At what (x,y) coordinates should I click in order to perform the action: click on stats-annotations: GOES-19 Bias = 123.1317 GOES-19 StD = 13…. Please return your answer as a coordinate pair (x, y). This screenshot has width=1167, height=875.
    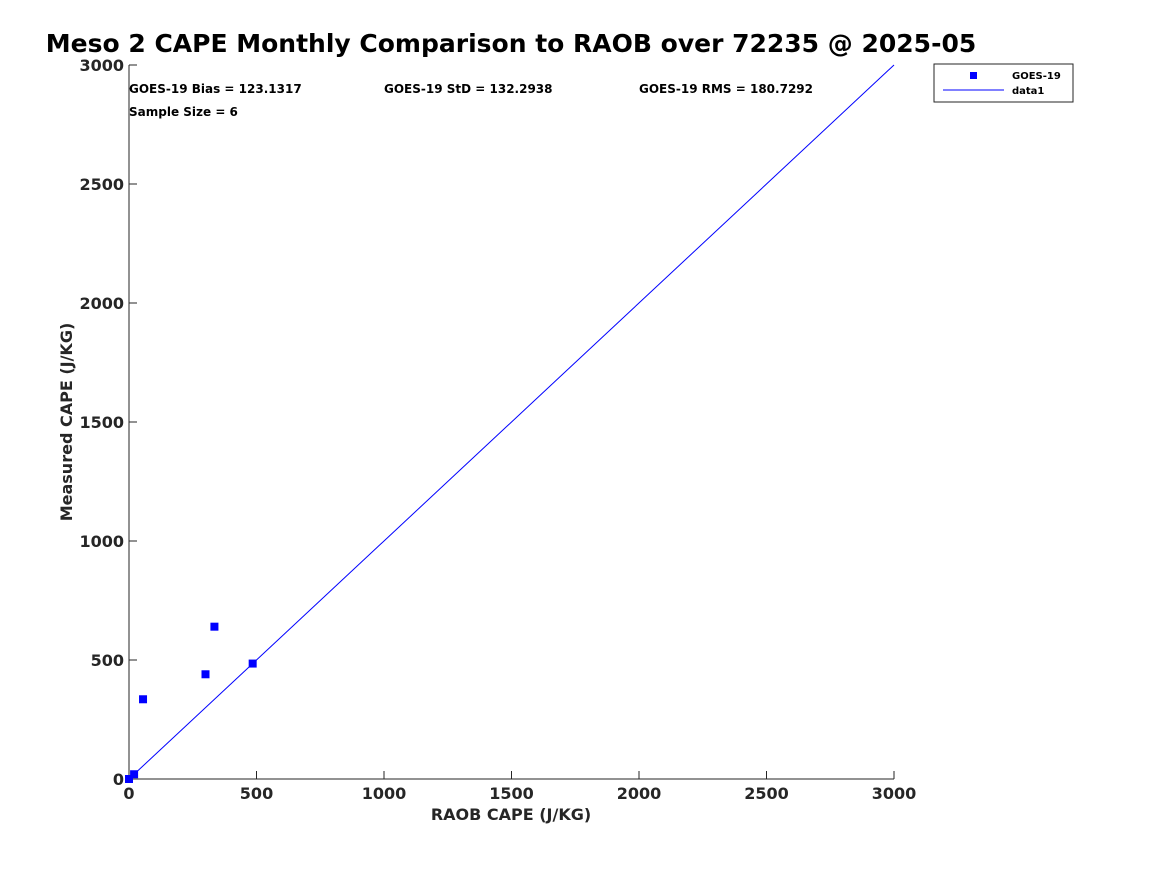
    Looking at the image, I should click on (471, 100).